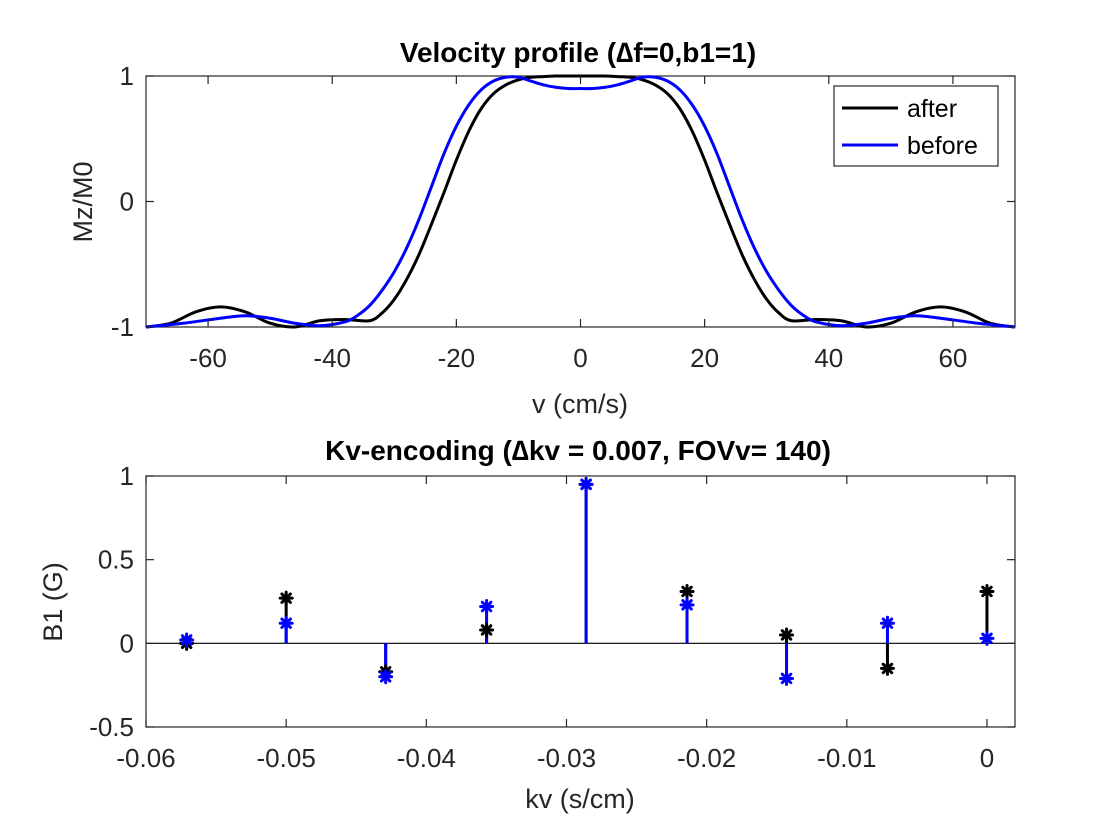 The height and width of the screenshot is (840, 1120). Describe the element at coordinates (145, 758) in the screenshot. I see `x-tick-label: -0.06` at that location.